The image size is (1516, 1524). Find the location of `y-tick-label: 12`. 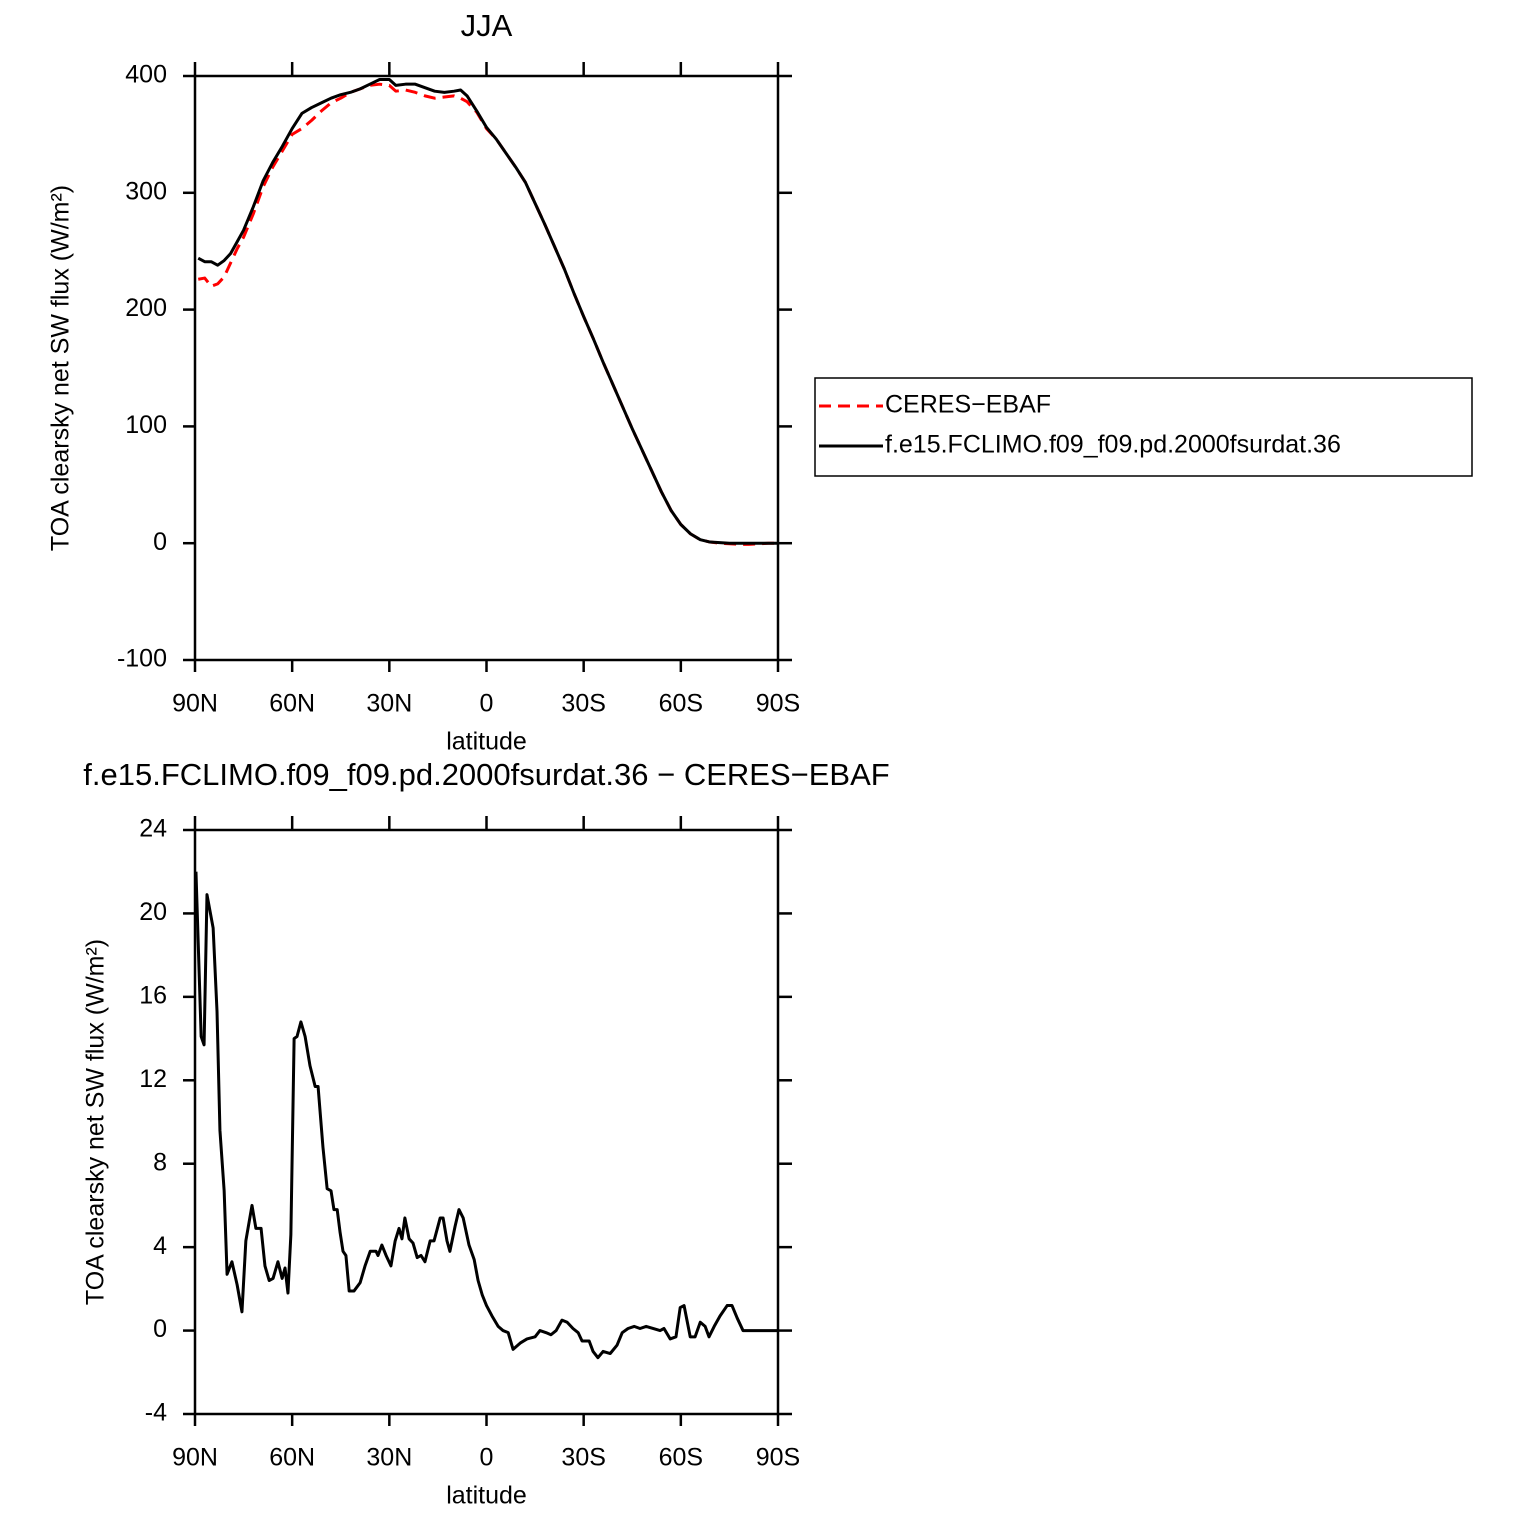

y-tick-label: 12 is located at coordinates (153, 1079).